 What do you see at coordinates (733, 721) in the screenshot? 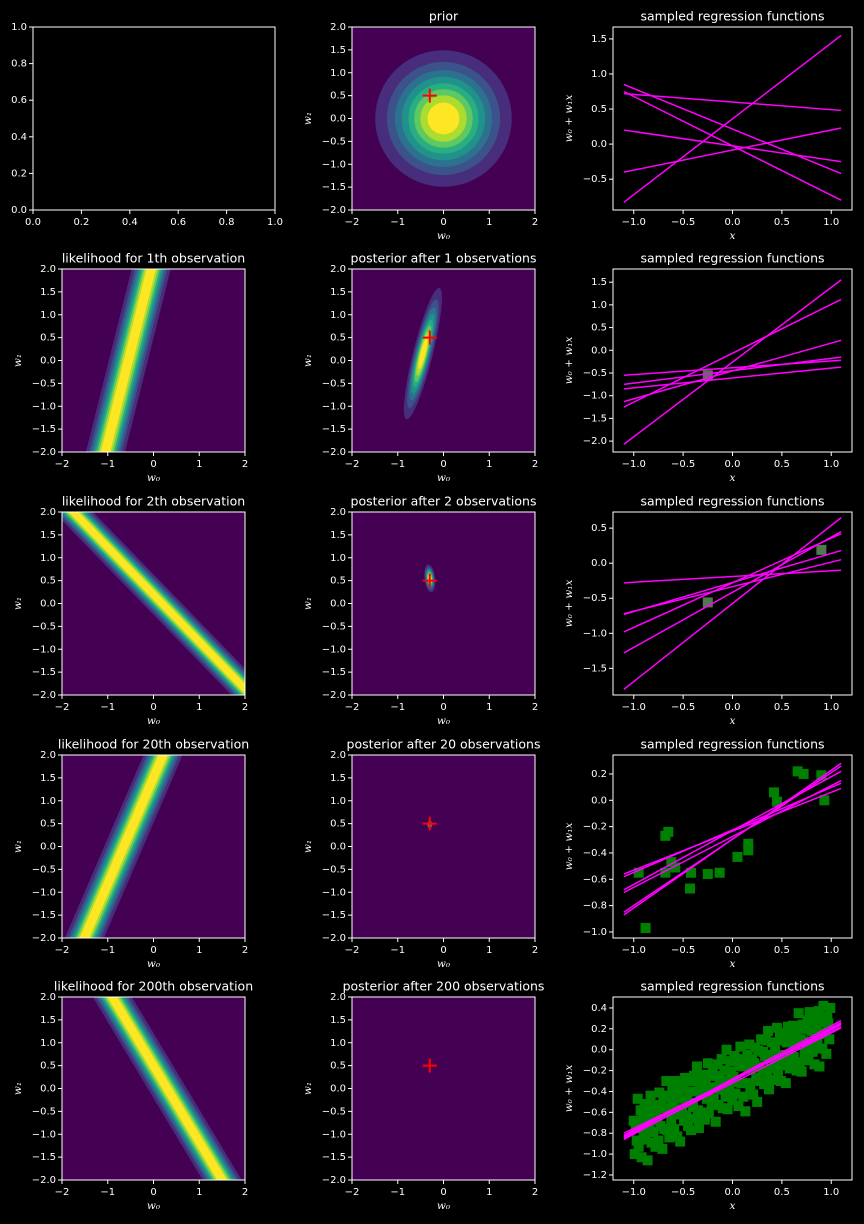
I see `x-axis-label: x` at bounding box center [733, 721].